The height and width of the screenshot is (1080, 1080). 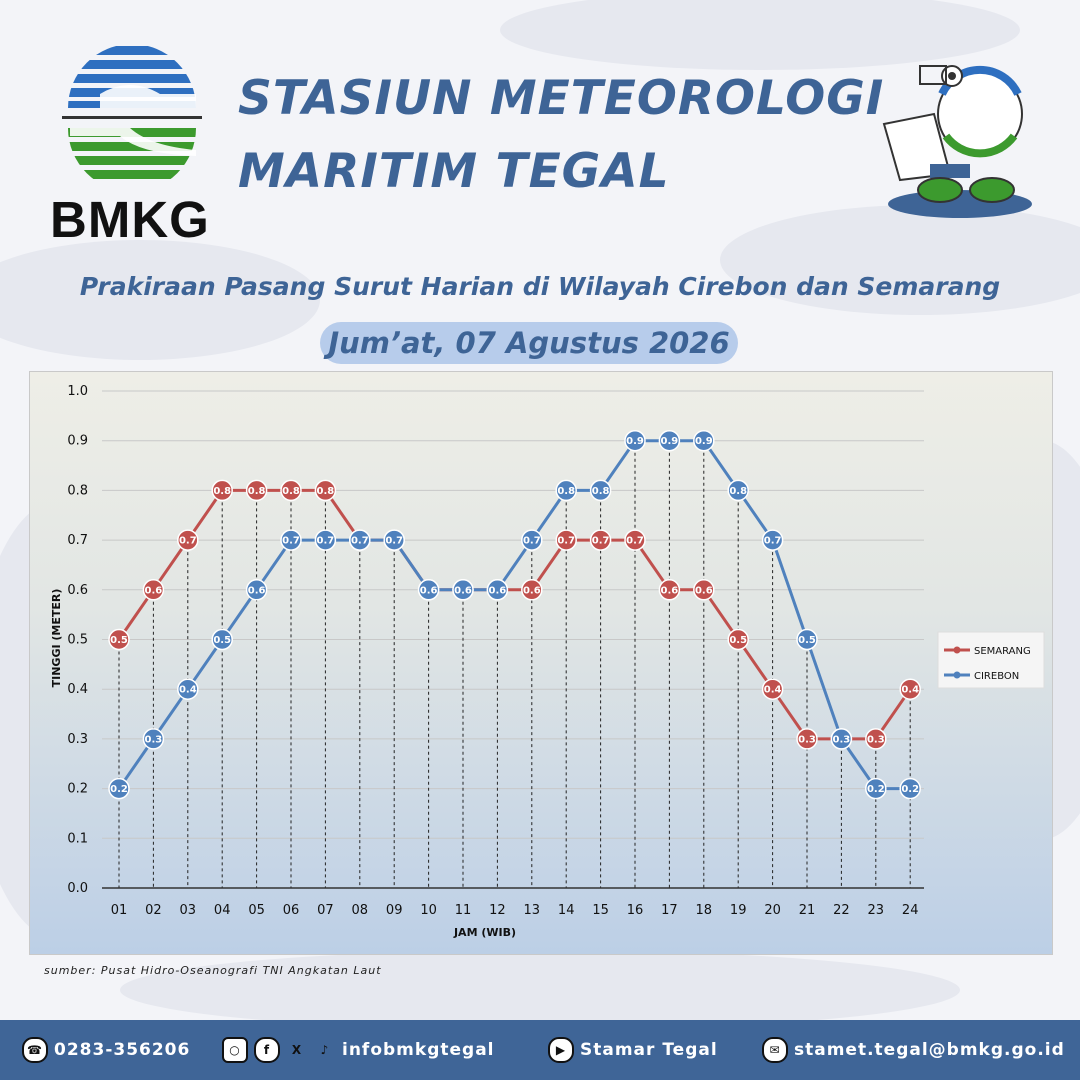 What do you see at coordinates (235, 1050) in the screenshot?
I see `instagram-icon: ○` at bounding box center [235, 1050].